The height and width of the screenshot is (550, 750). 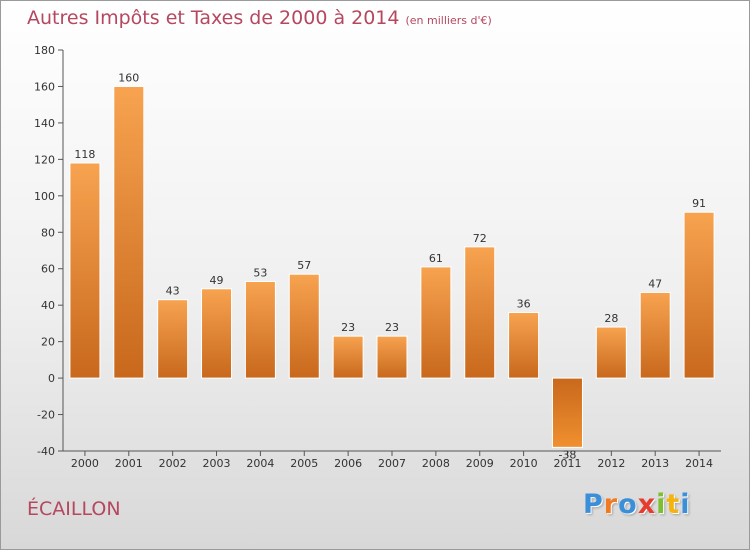 I want to click on x-tick-label: 2001, so click(x=129, y=463).